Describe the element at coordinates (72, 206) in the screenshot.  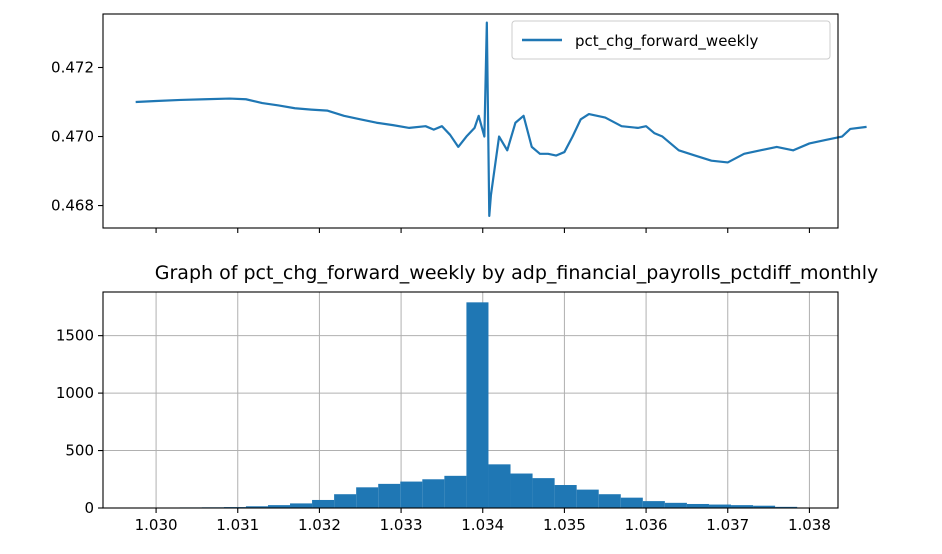
I see `line-chart-y-tick-label: 0.468` at that location.